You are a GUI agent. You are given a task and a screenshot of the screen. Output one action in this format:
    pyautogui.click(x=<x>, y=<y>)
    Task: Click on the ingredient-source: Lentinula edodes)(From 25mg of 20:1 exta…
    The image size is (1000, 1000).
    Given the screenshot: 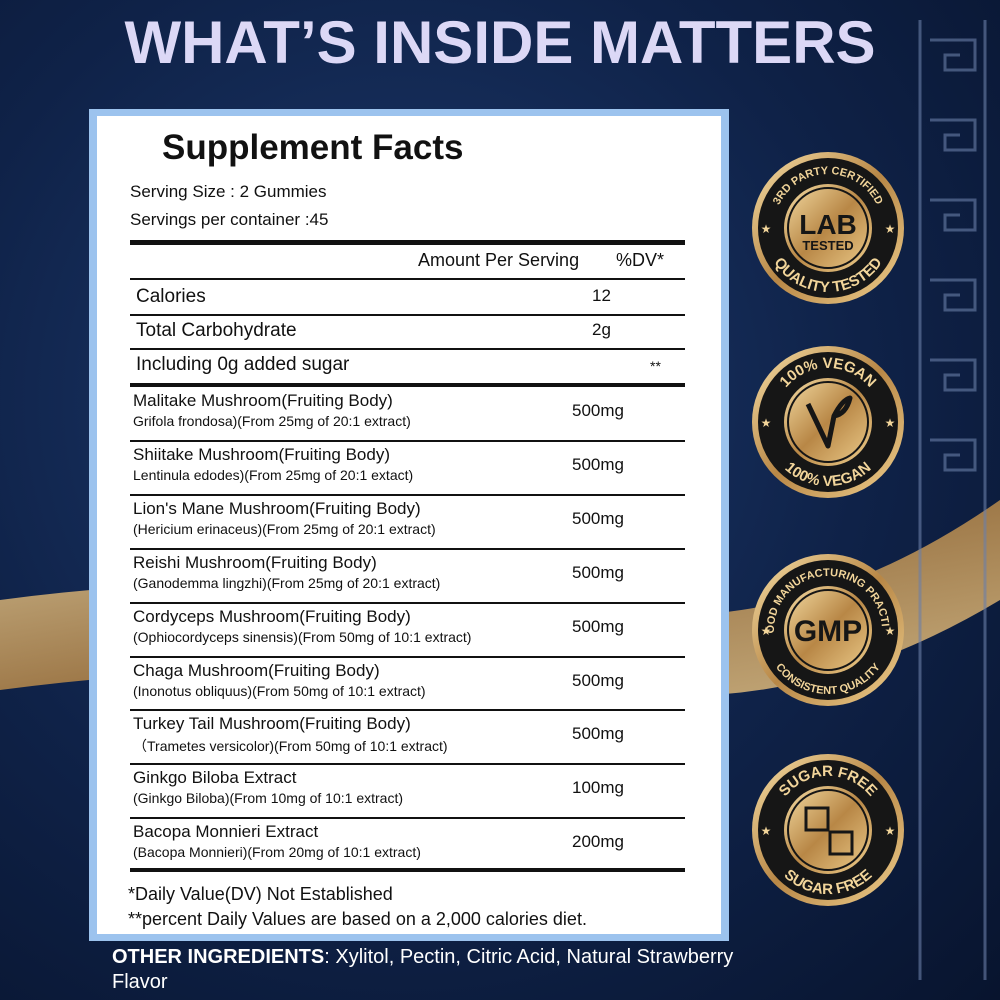 What is the action you would take?
    pyautogui.click(x=273, y=474)
    